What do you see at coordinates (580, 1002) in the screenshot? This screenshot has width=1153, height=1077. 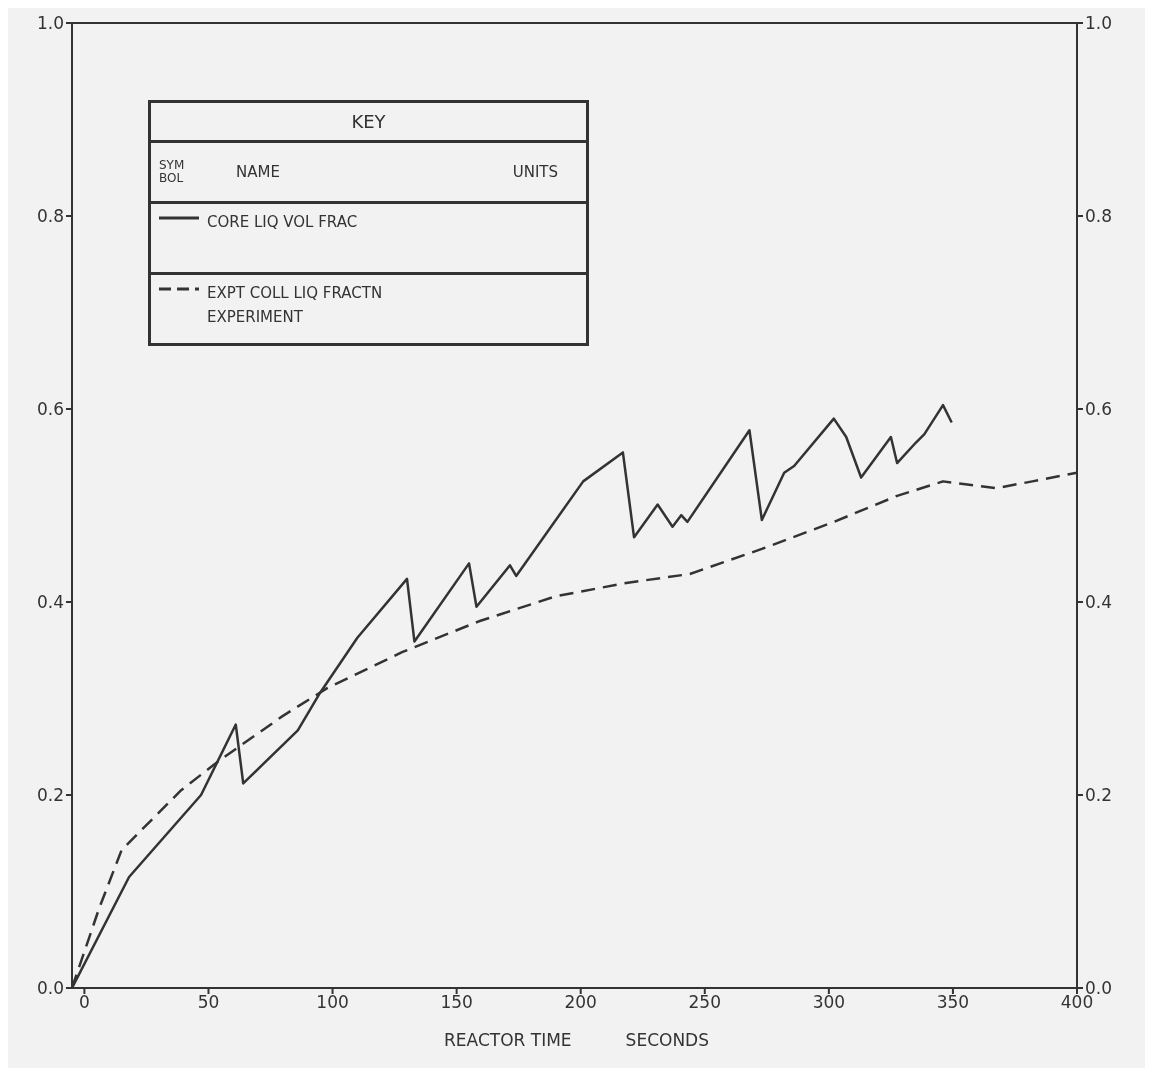 I see `x-tick-label: 200` at bounding box center [580, 1002].